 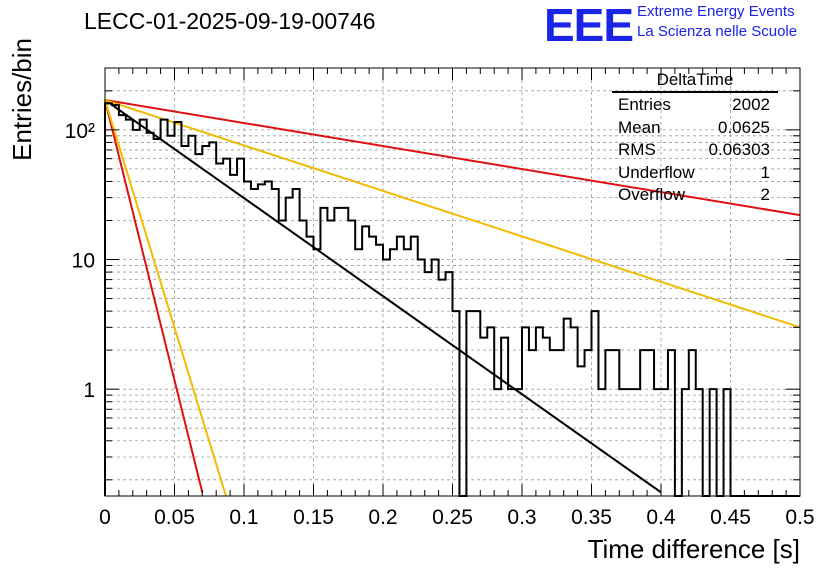 I want to click on y-tick-label: 1, so click(x=89, y=390).